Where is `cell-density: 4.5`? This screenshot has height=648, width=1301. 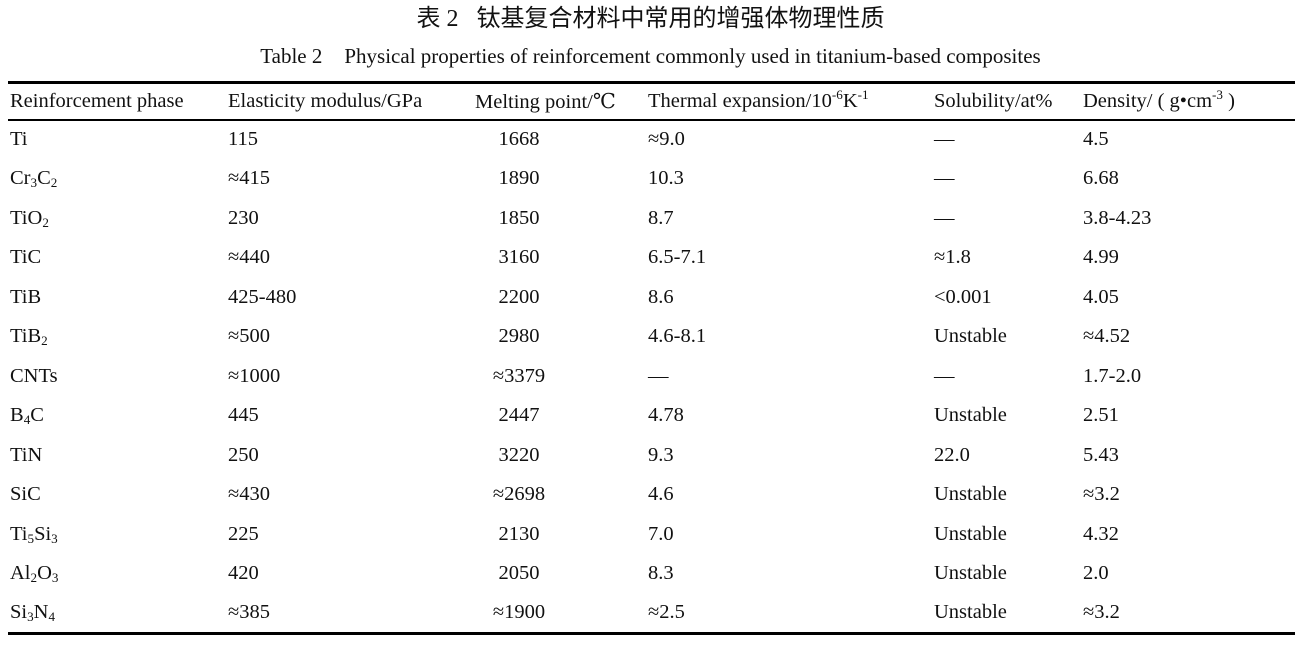 cell-density: 4.5 is located at coordinates (1096, 139).